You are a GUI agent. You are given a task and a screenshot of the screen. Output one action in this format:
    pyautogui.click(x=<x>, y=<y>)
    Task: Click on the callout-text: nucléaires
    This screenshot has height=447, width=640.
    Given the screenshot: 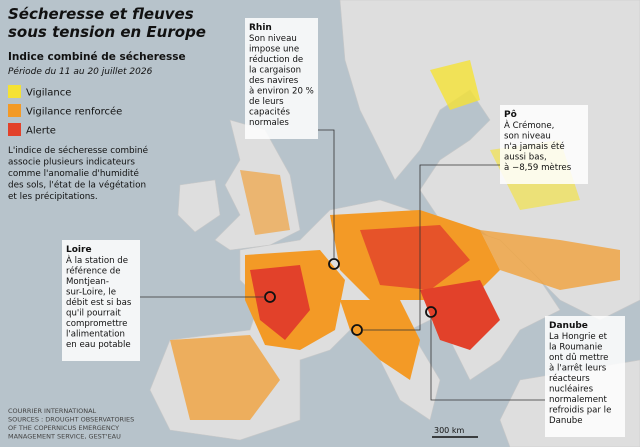 What is the action you would take?
    pyautogui.click(x=571, y=389)
    